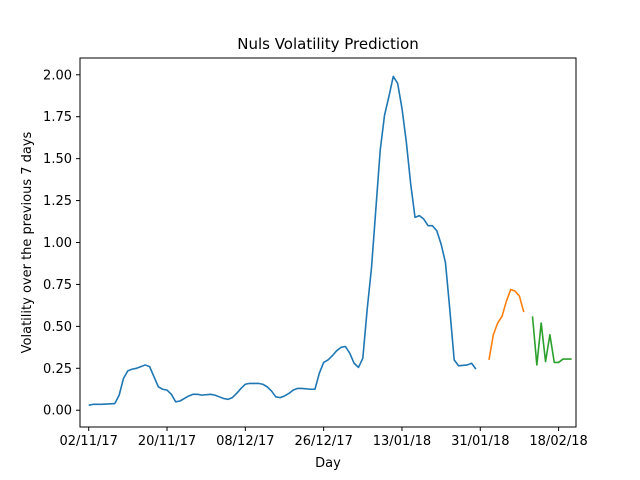 This screenshot has width=640, height=480. I want to click on x-axis-label: Day, so click(328, 463).